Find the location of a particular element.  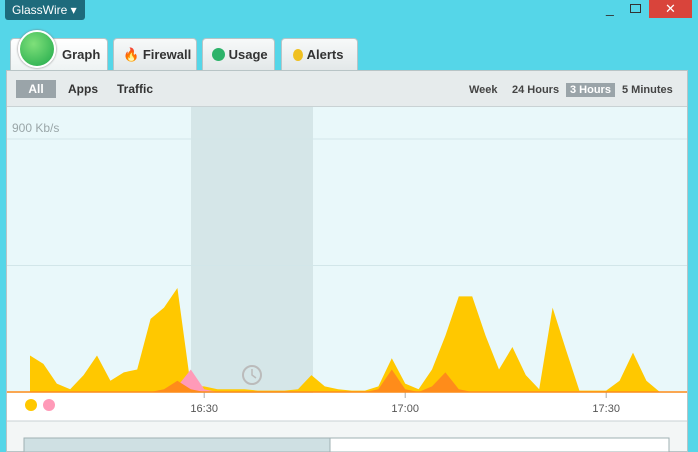

app-menu: GlassWire ▾ is located at coordinates (45, 10).